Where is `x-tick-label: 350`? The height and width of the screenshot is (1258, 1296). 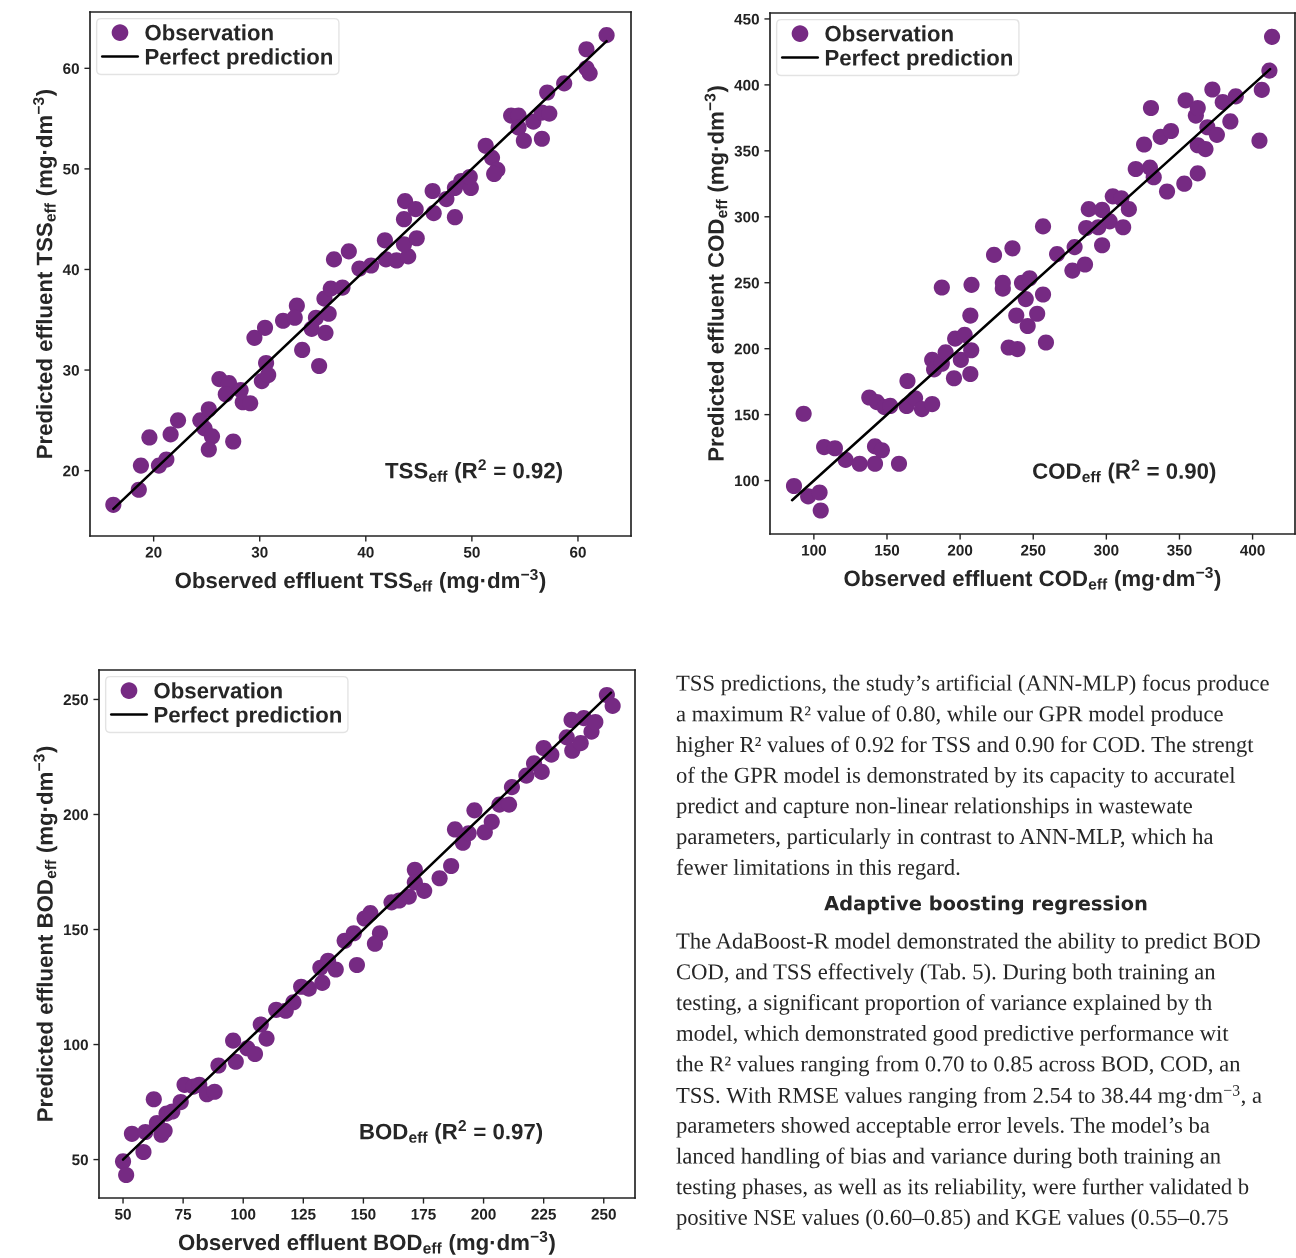 x-tick-label: 350 is located at coordinates (1179, 550).